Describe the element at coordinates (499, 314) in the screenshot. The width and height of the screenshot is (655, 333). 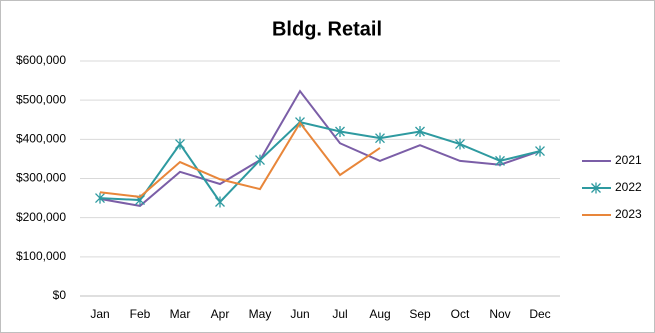
I see `x-tick-label: Nov` at that location.